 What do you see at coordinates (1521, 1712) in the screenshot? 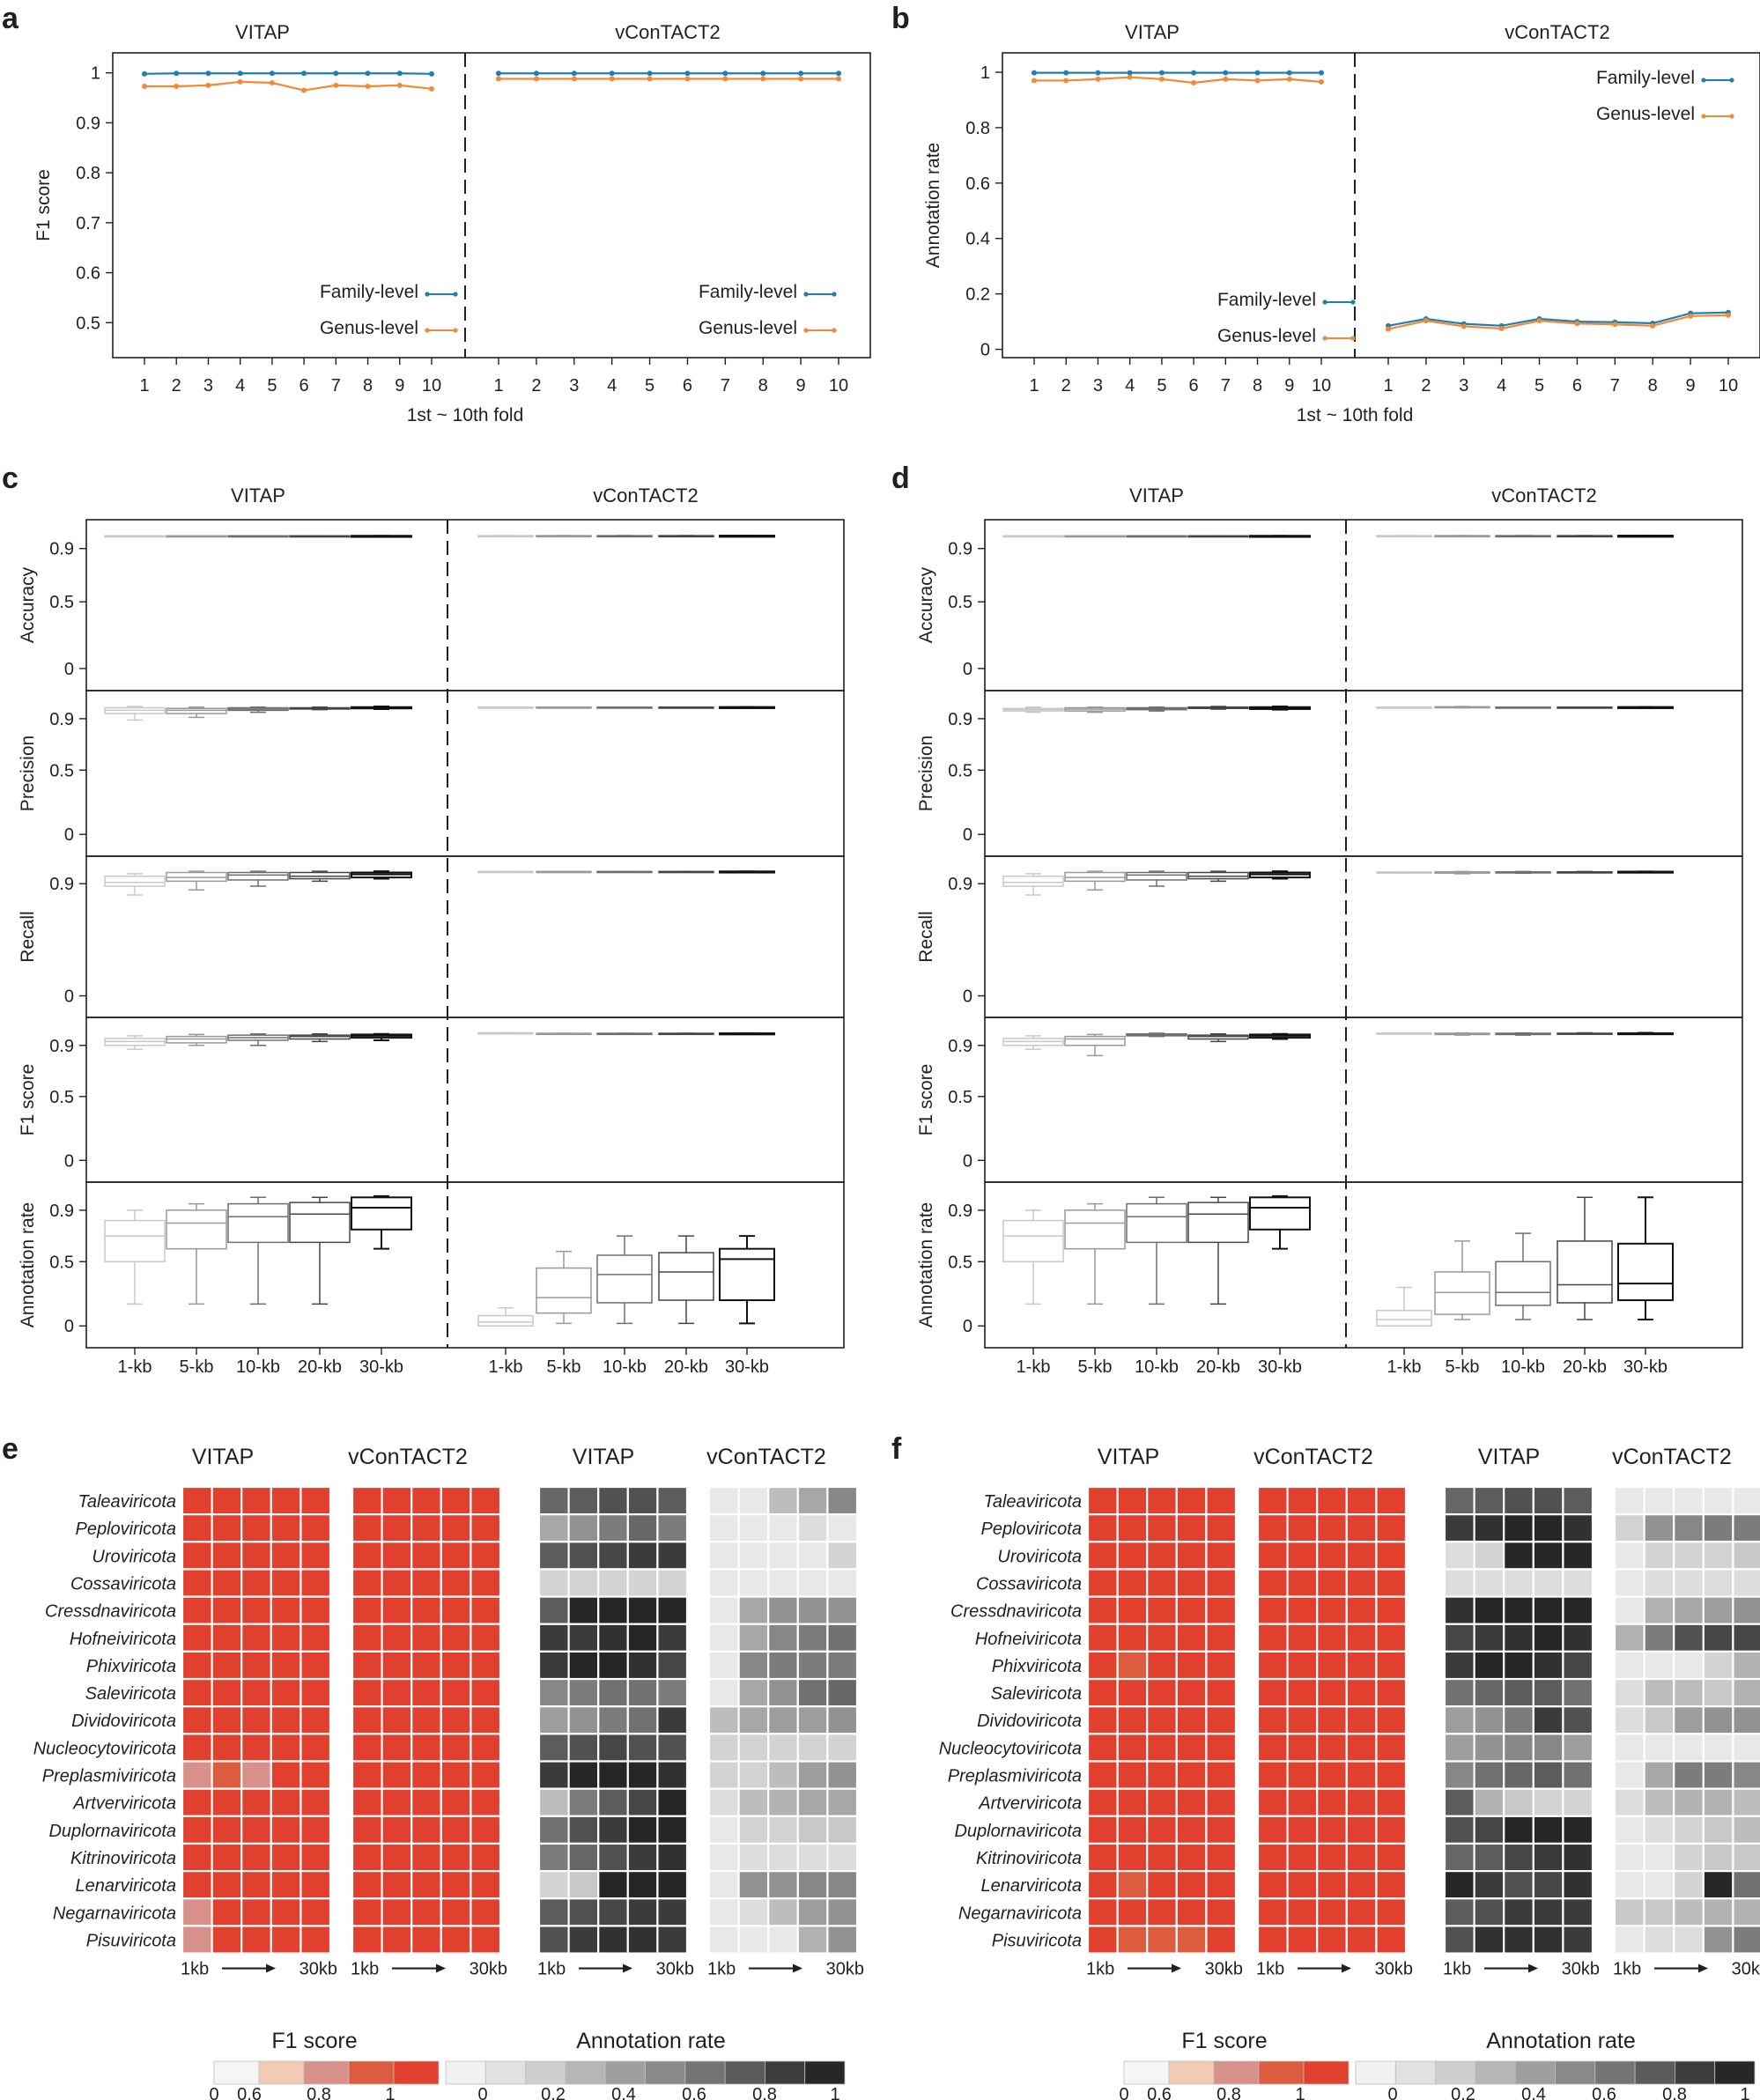
I see `heatmap-block-vitap-annotation: VITAP 1kb 30kb` at bounding box center [1521, 1712].